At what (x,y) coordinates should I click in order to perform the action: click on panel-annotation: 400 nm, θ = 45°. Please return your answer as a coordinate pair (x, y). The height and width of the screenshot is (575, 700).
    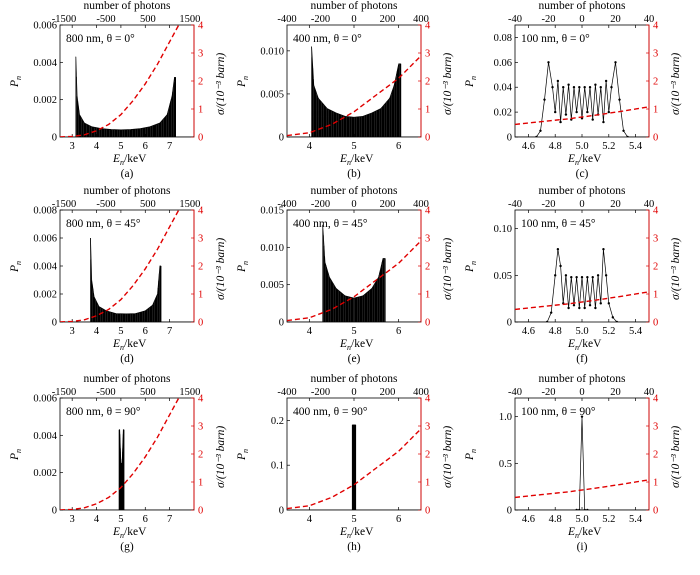
    Looking at the image, I should click on (330, 224).